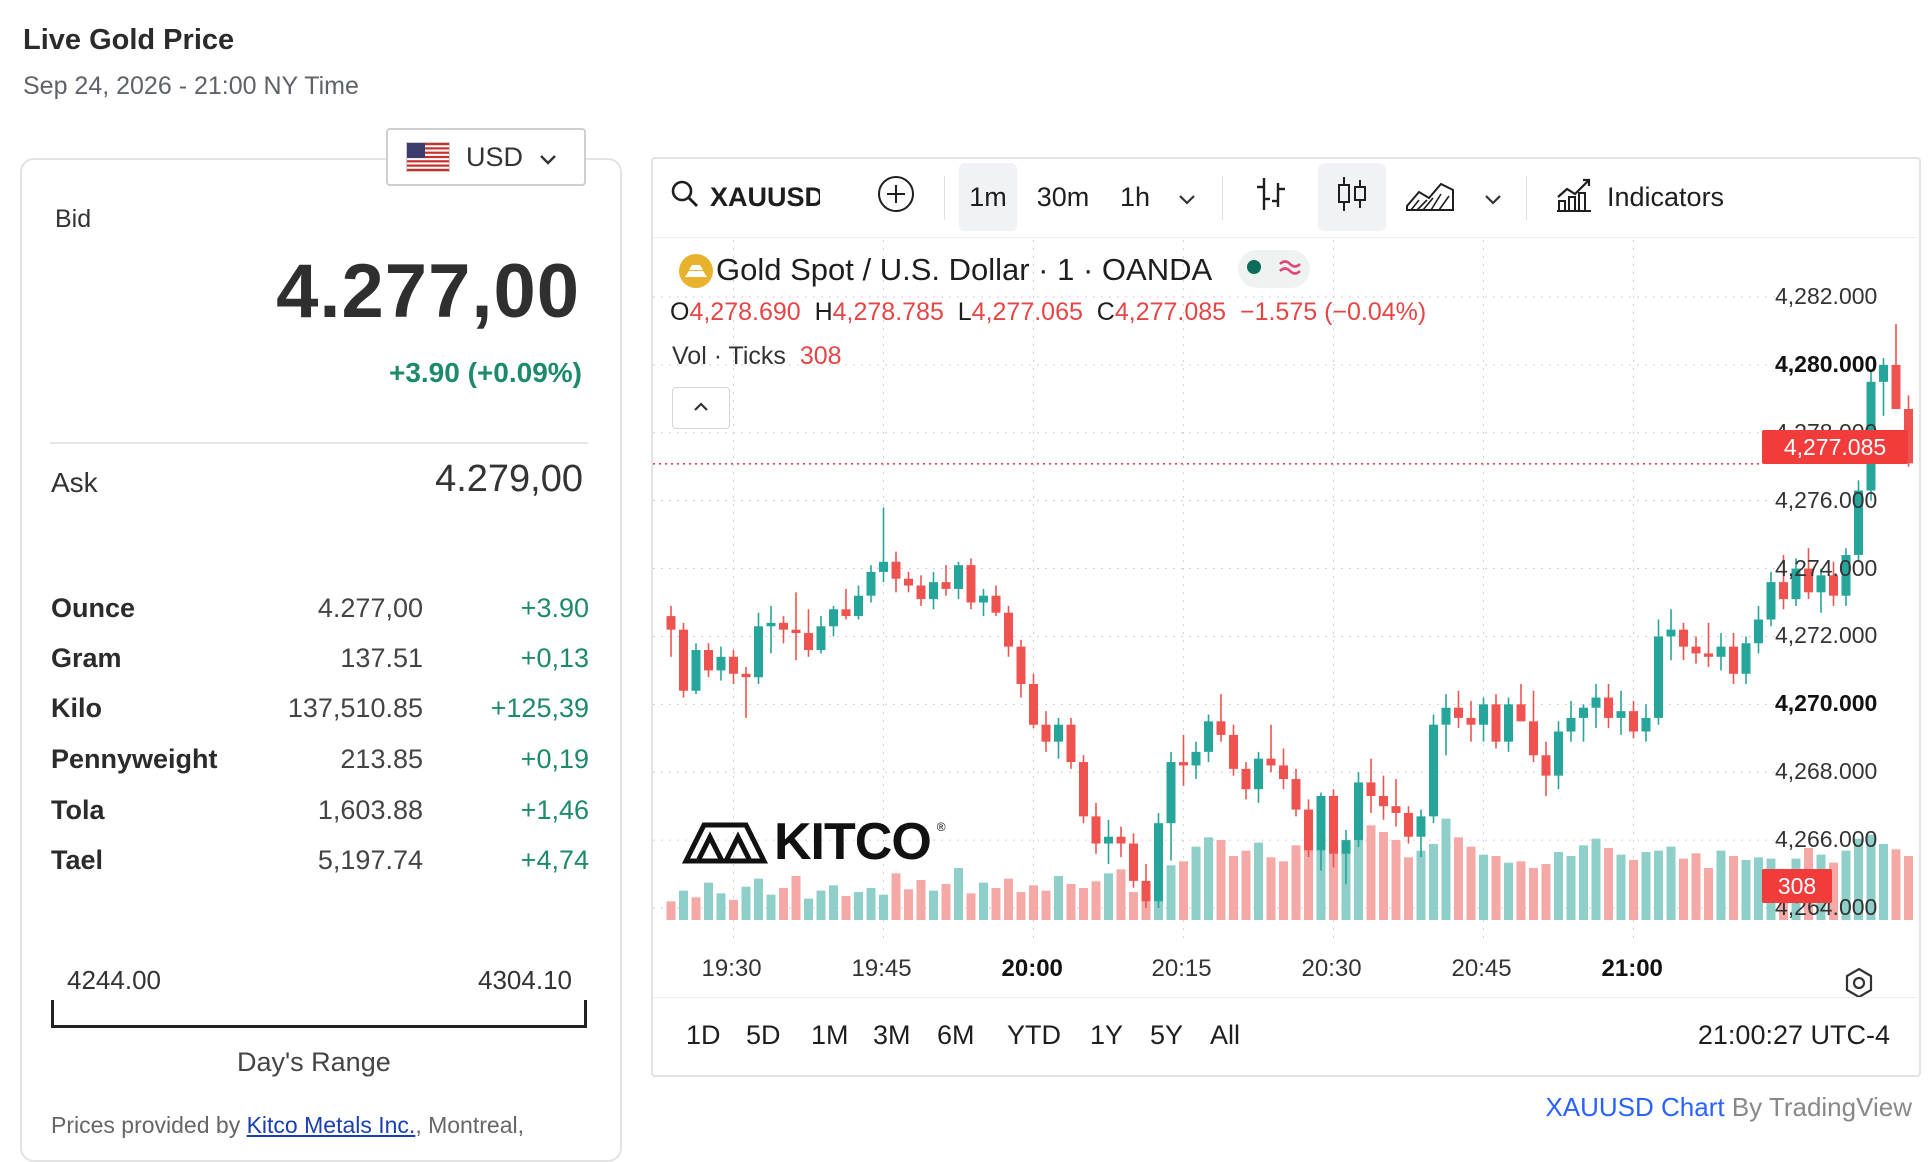 The height and width of the screenshot is (1162, 1928). Describe the element at coordinates (321, 815) in the screenshot. I see `unit-row: Tola 1,603.88 +1,46` at that location.